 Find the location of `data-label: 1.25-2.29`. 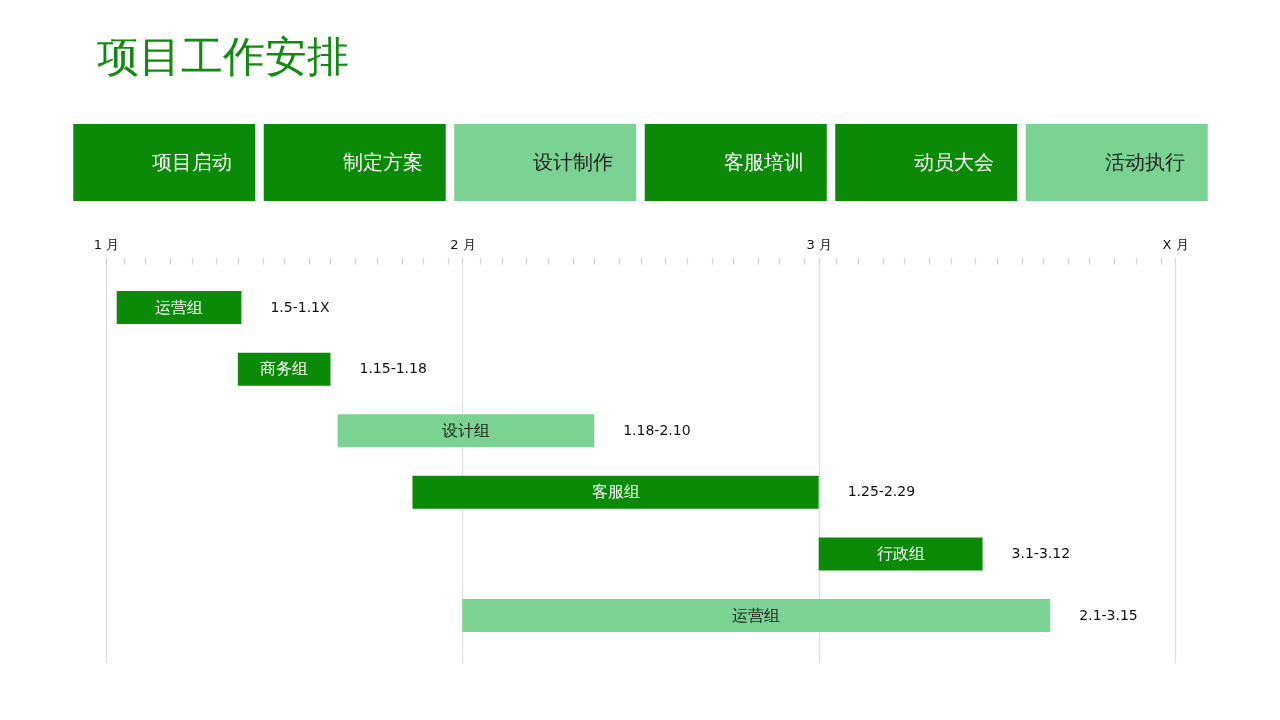

data-label: 1.25-2.29 is located at coordinates (881, 491).